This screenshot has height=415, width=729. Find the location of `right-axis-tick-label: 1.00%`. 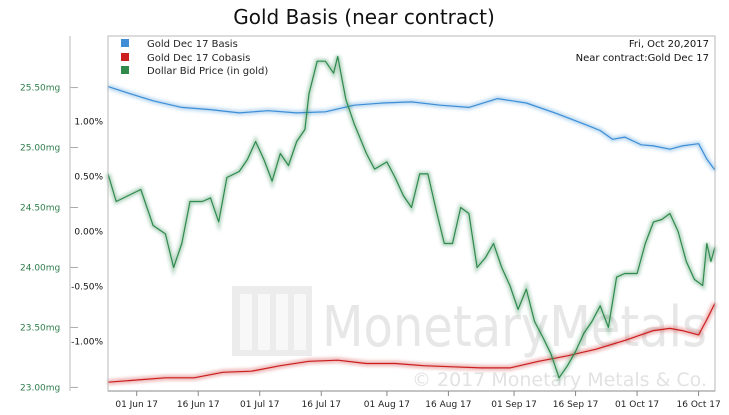

right-axis-tick-label: 1.00% is located at coordinates (88, 123).